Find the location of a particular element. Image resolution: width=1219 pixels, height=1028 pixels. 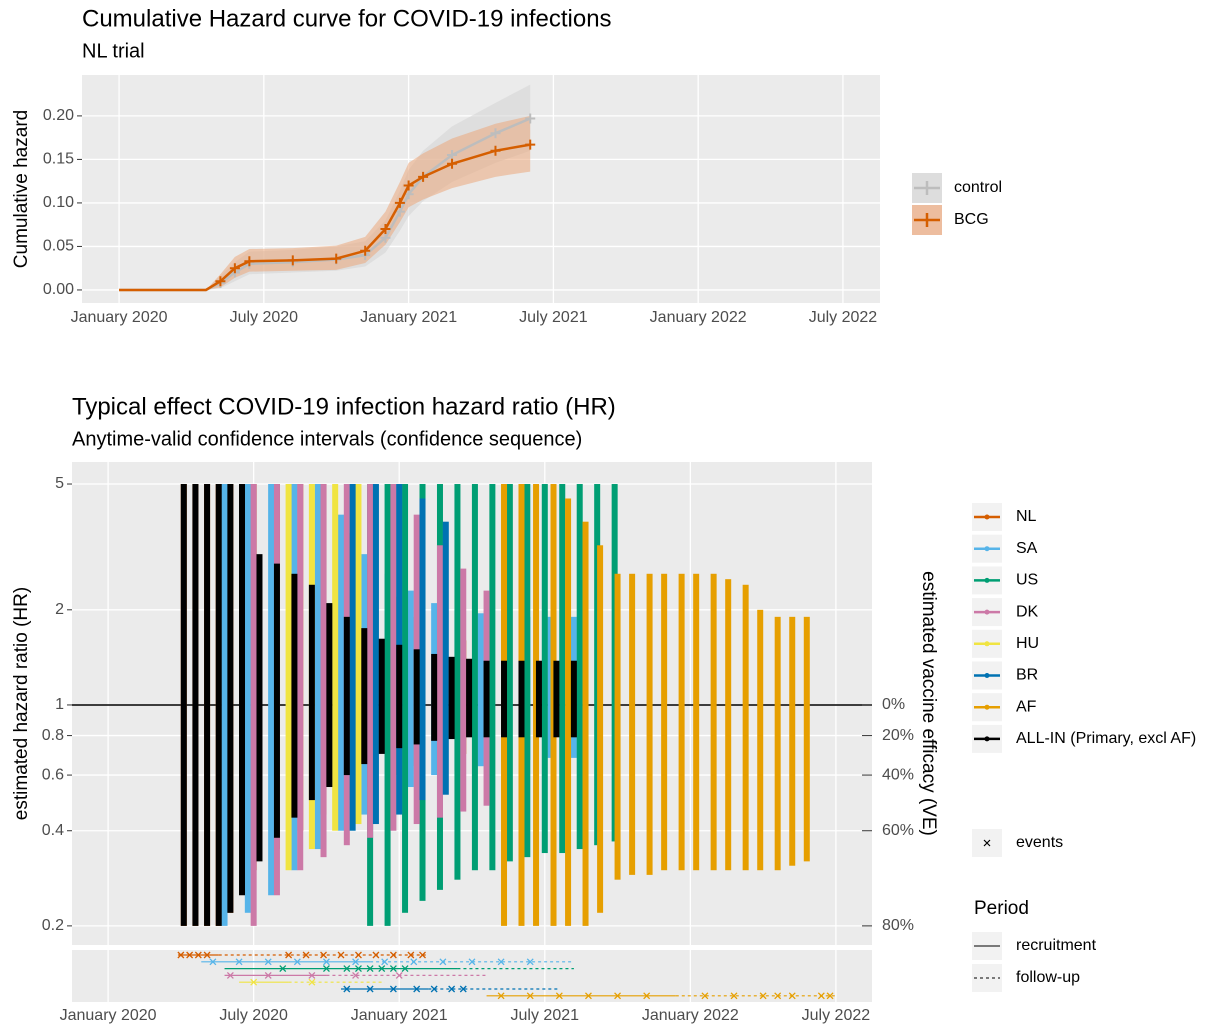

chart-subtitle: NL trial is located at coordinates (113, 51).